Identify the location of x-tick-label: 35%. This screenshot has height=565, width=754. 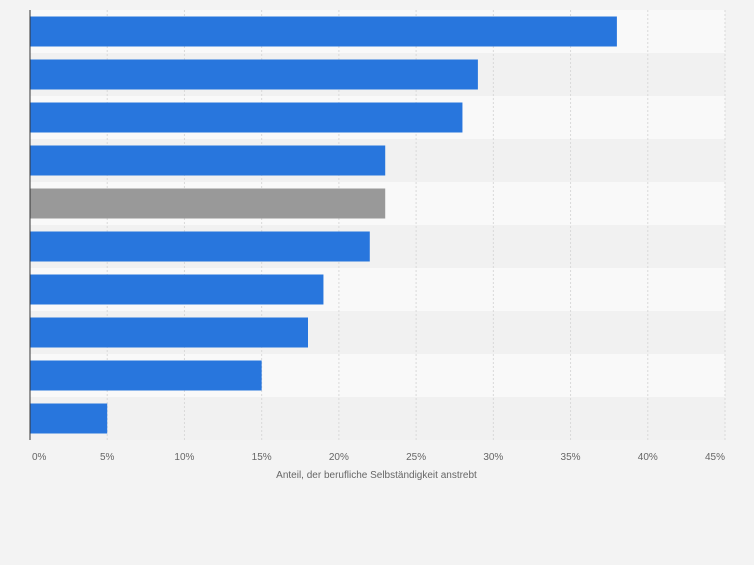
(571, 457).